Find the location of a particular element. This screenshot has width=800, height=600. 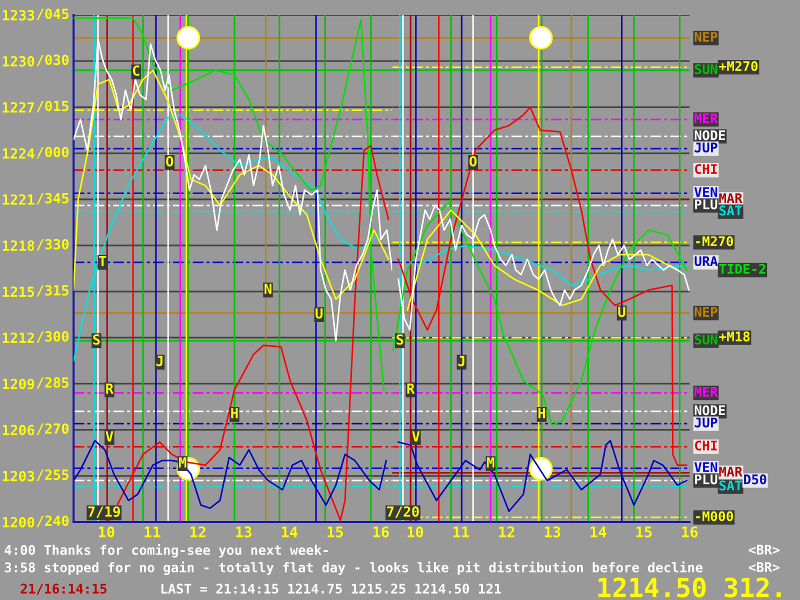

text: /255 is located at coordinates (52, 475).